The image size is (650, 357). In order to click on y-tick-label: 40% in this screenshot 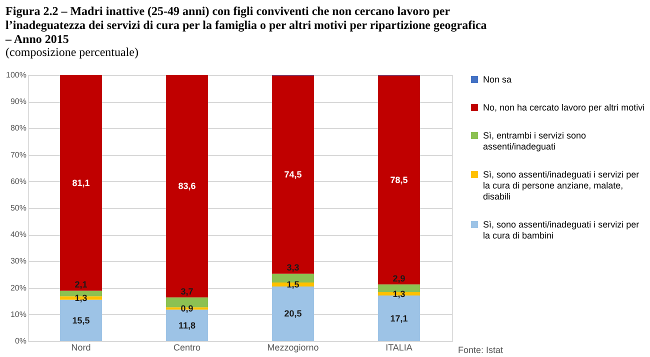, I will do `click(18, 235)`.